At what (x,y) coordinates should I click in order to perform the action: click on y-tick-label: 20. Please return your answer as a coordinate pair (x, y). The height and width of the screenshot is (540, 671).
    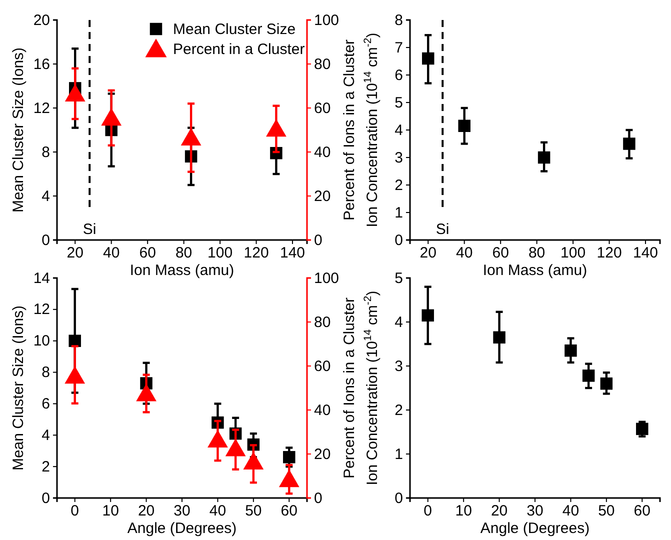
    Looking at the image, I should click on (41, 20).